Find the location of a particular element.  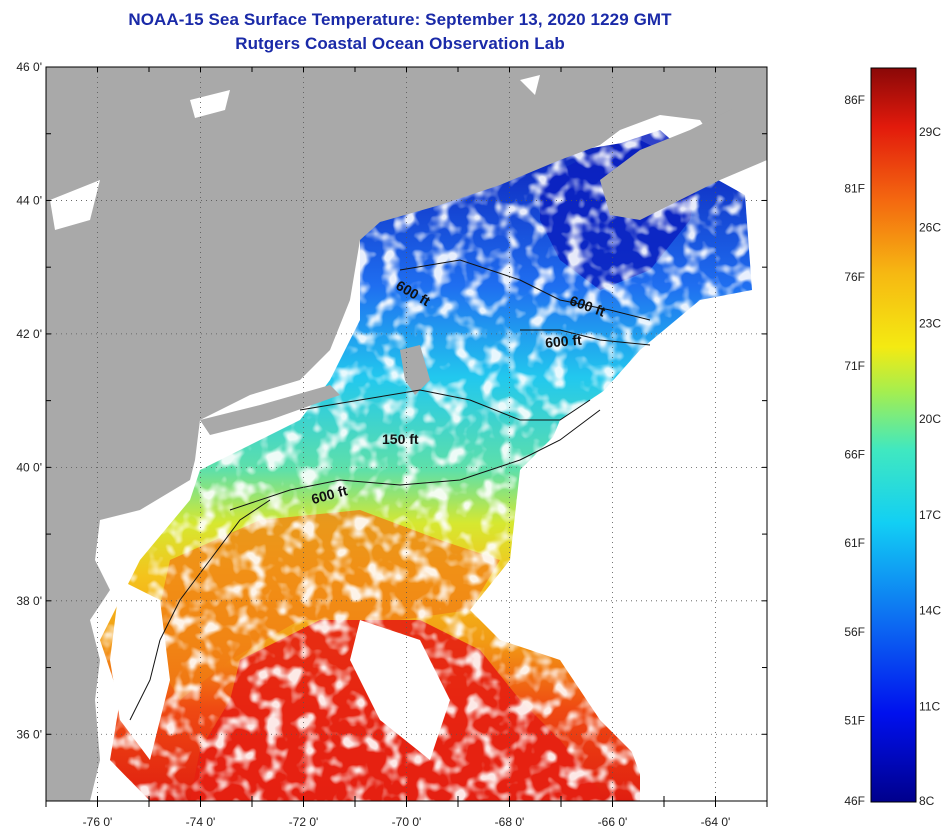

colorbar-celsius-label: 11C is located at coordinates (929, 706).